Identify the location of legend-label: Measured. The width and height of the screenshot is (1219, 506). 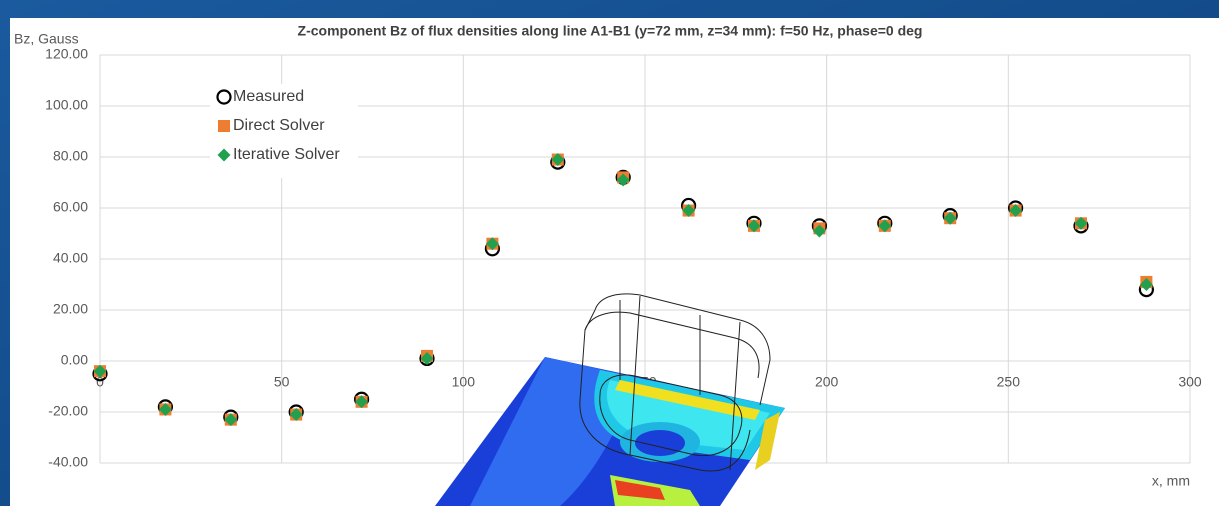
(268, 96).